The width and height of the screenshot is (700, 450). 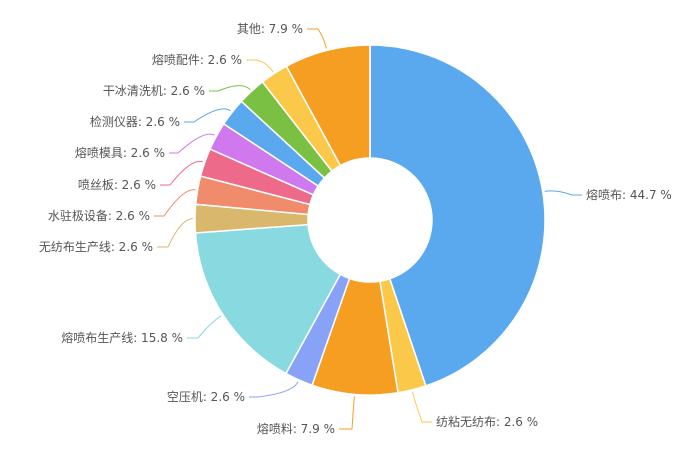 I want to click on slice-label-6: 水驻极设备: 2.6 %, so click(x=99, y=215).